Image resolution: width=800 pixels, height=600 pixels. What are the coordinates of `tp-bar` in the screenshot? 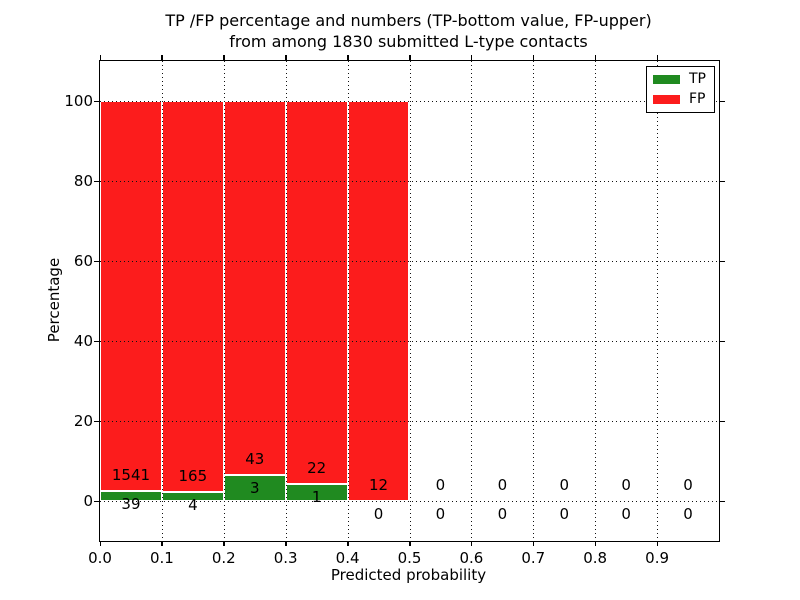 It's located at (131, 496).